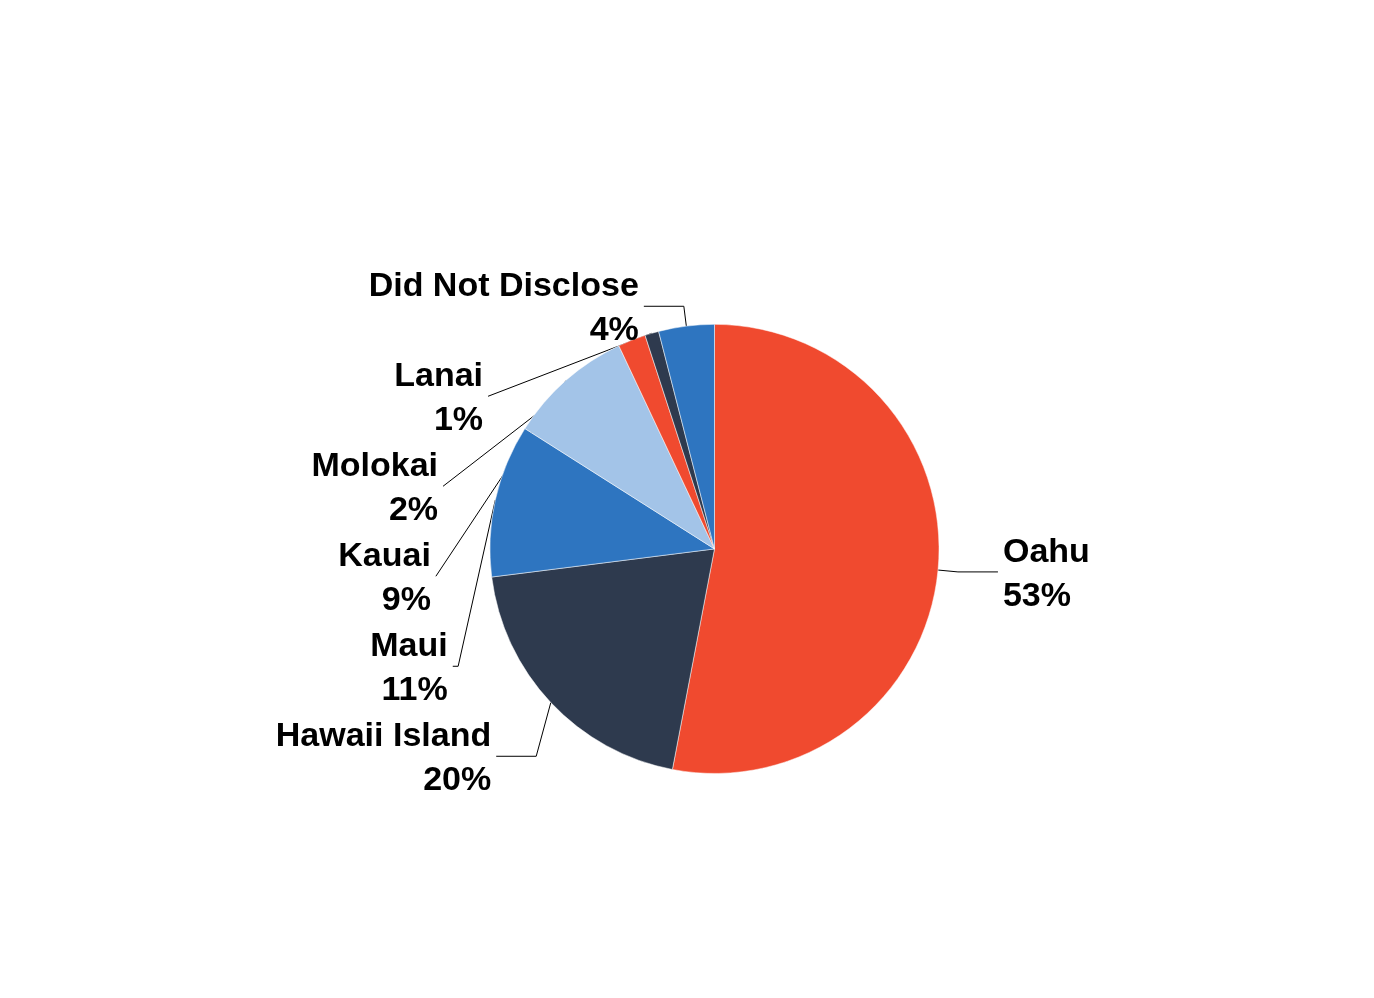 The height and width of the screenshot is (998, 1374). Describe the element at coordinates (457, 778) in the screenshot. I see `data-label: 20%` at that location.